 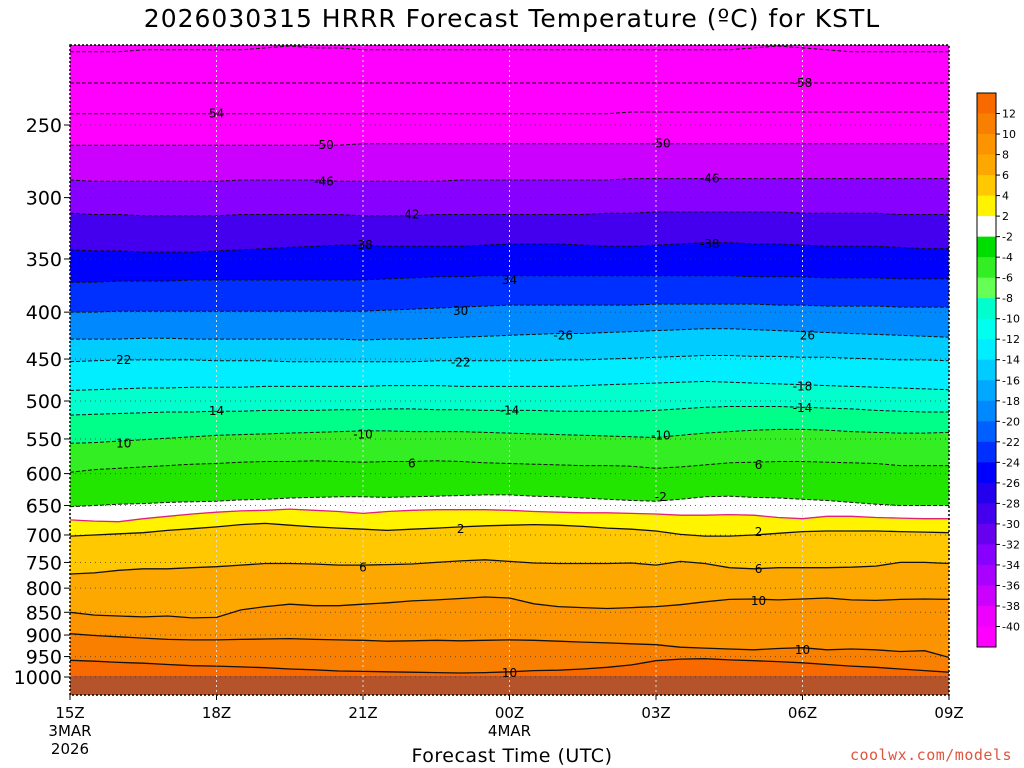 I want to click on credit-text: coolwx.com/models, so click(x=930, y=755).